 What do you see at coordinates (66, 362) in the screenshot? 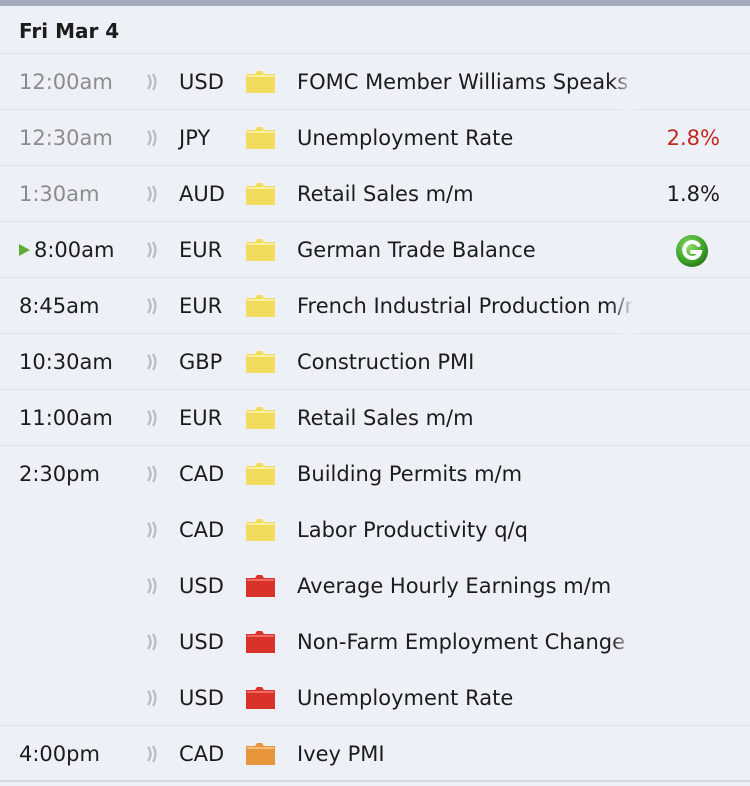
I see `event-time: 10:30am` at bounding box center [66, 362].